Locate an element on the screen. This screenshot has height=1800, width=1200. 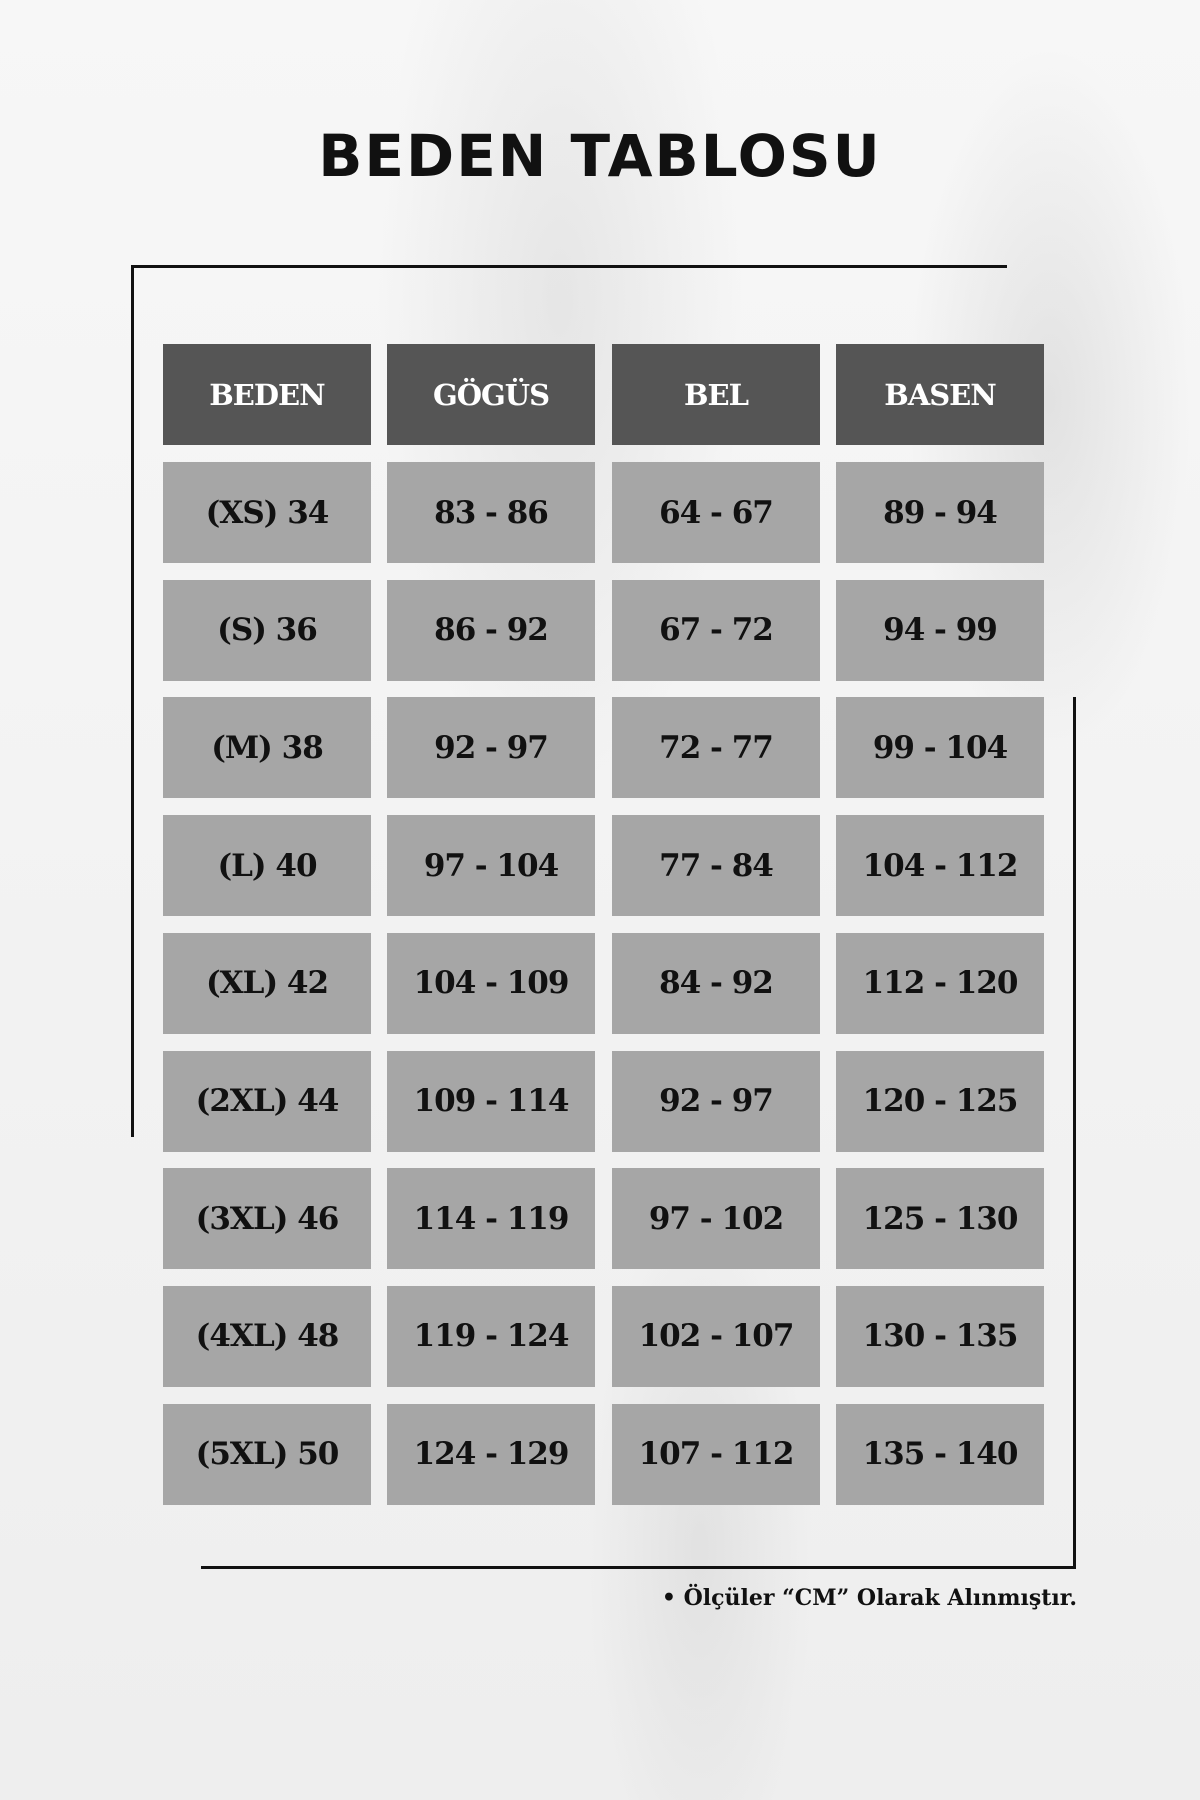
header-cell-hip: BASEN is located at coordinates (940, 394).